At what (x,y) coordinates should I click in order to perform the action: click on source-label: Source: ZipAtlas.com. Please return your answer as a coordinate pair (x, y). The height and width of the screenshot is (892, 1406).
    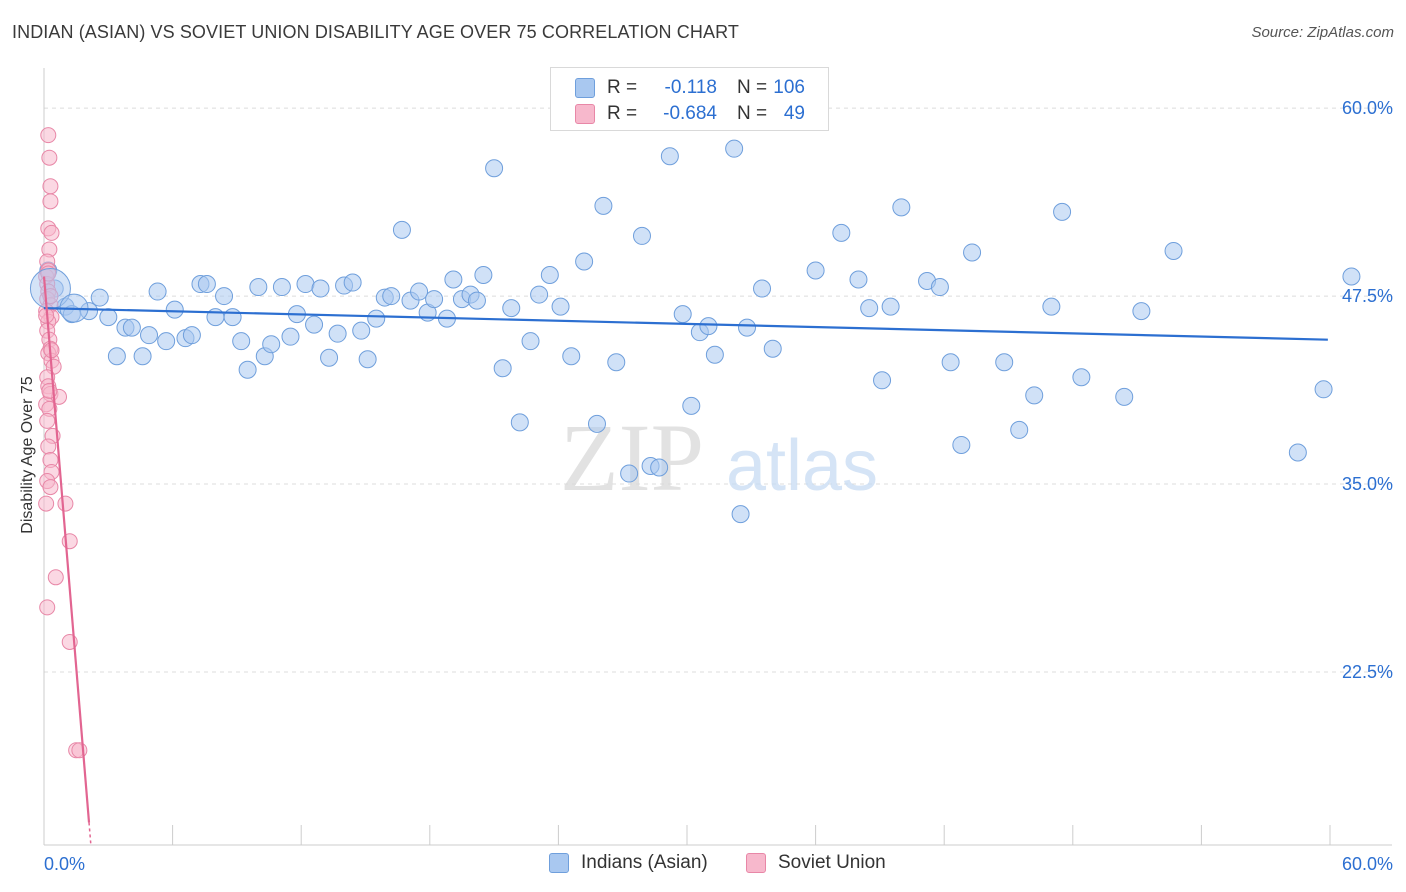
    Looking at the image, I should click on (1322, 32).